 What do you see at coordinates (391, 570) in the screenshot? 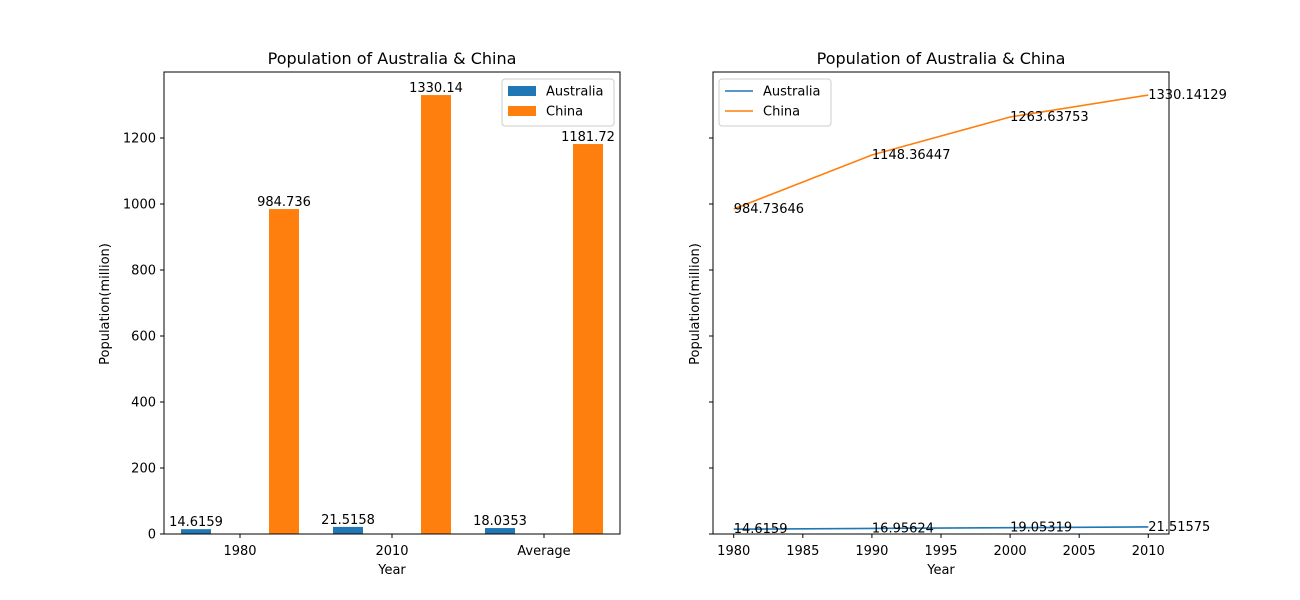
I see `bar-chart-x-axis-label: Year` at bounding box center [391, 570].